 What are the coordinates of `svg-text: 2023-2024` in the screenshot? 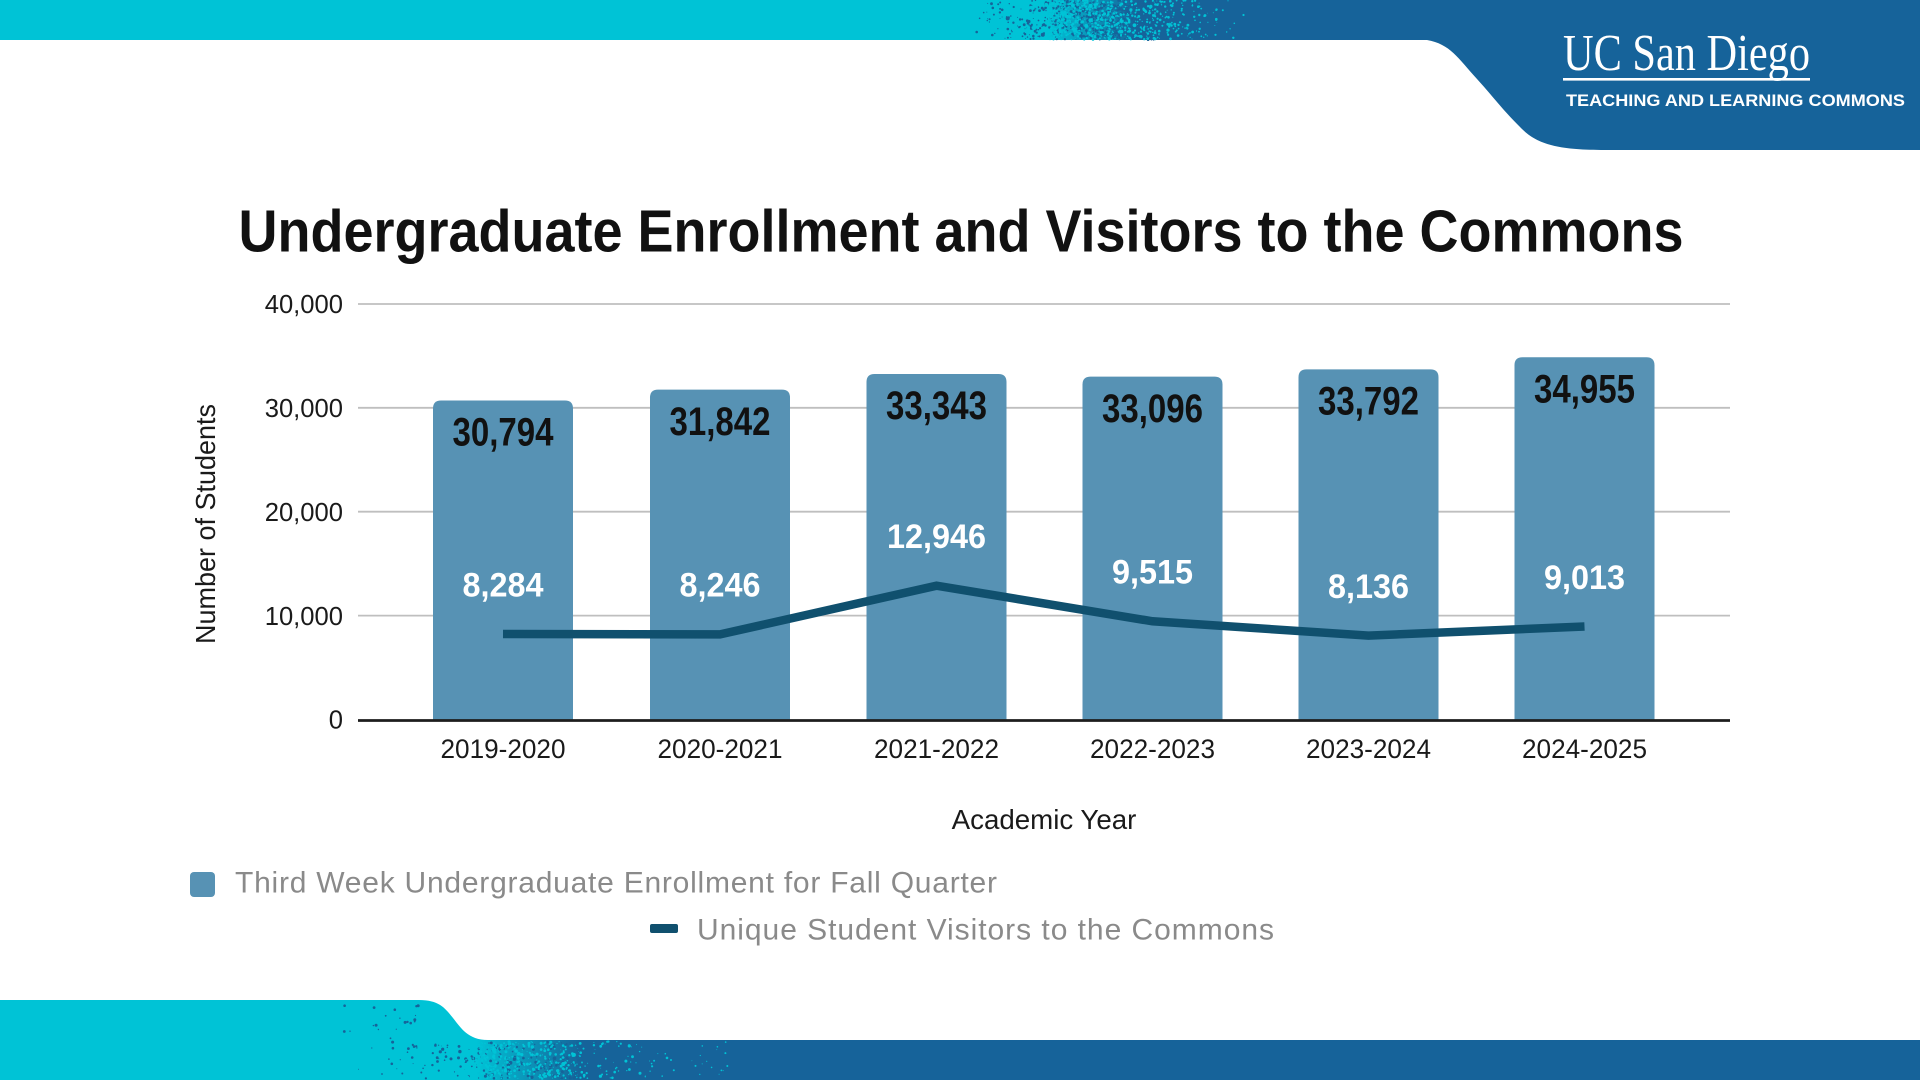 It's located at (1368, 749).